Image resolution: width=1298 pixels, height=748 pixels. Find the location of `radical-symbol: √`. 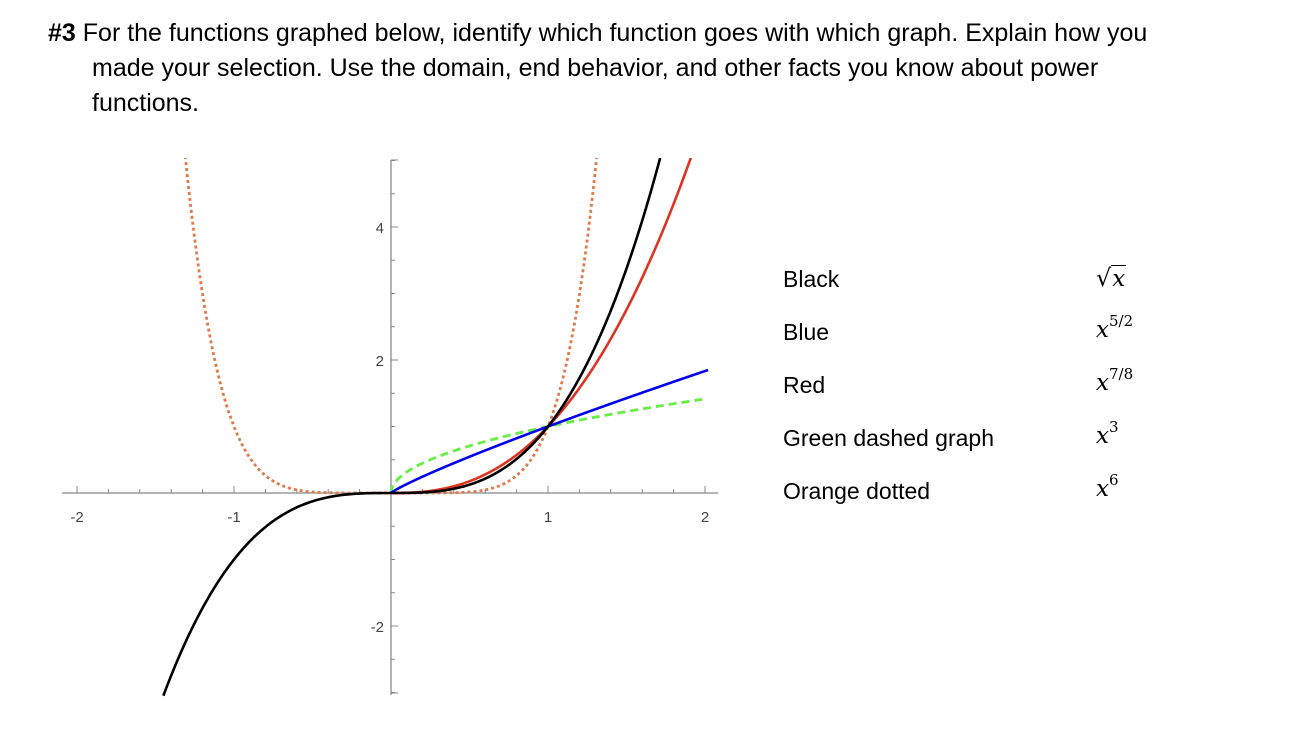

radical-symbol: √ is located at coordinates (1104, 278).